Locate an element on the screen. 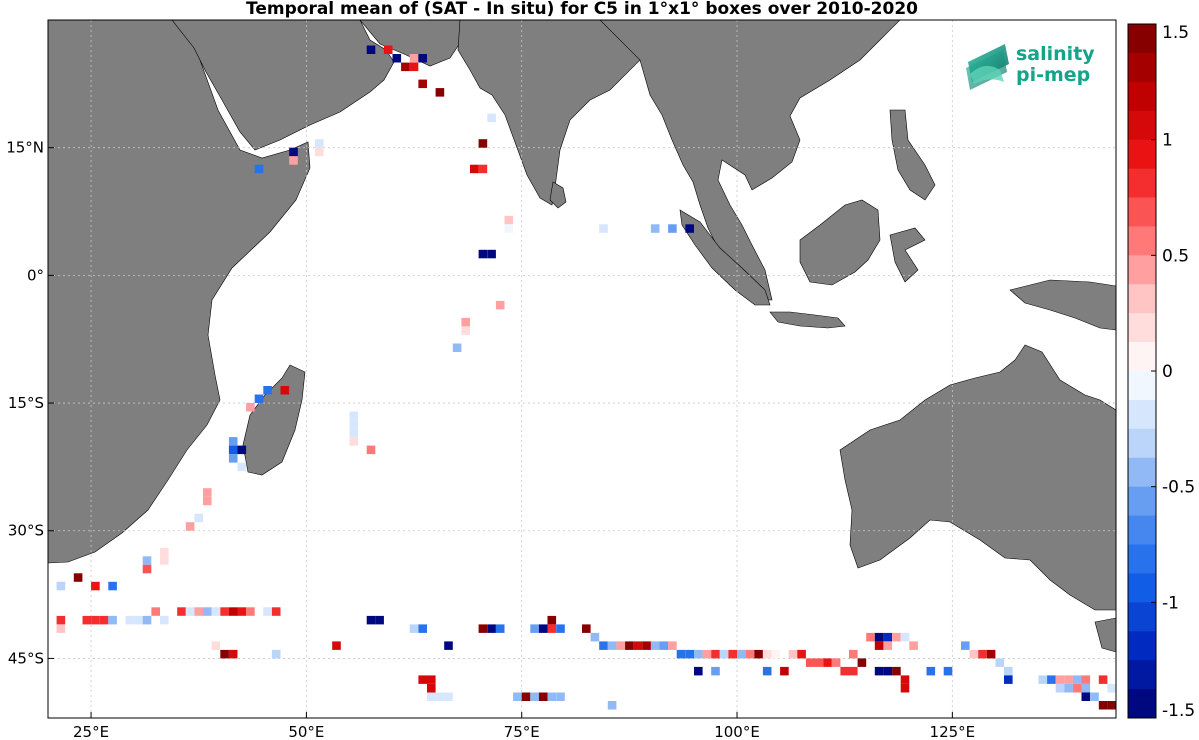 This screenshot has width=1199, height=740. philippines is located at coordinates (912, 155).